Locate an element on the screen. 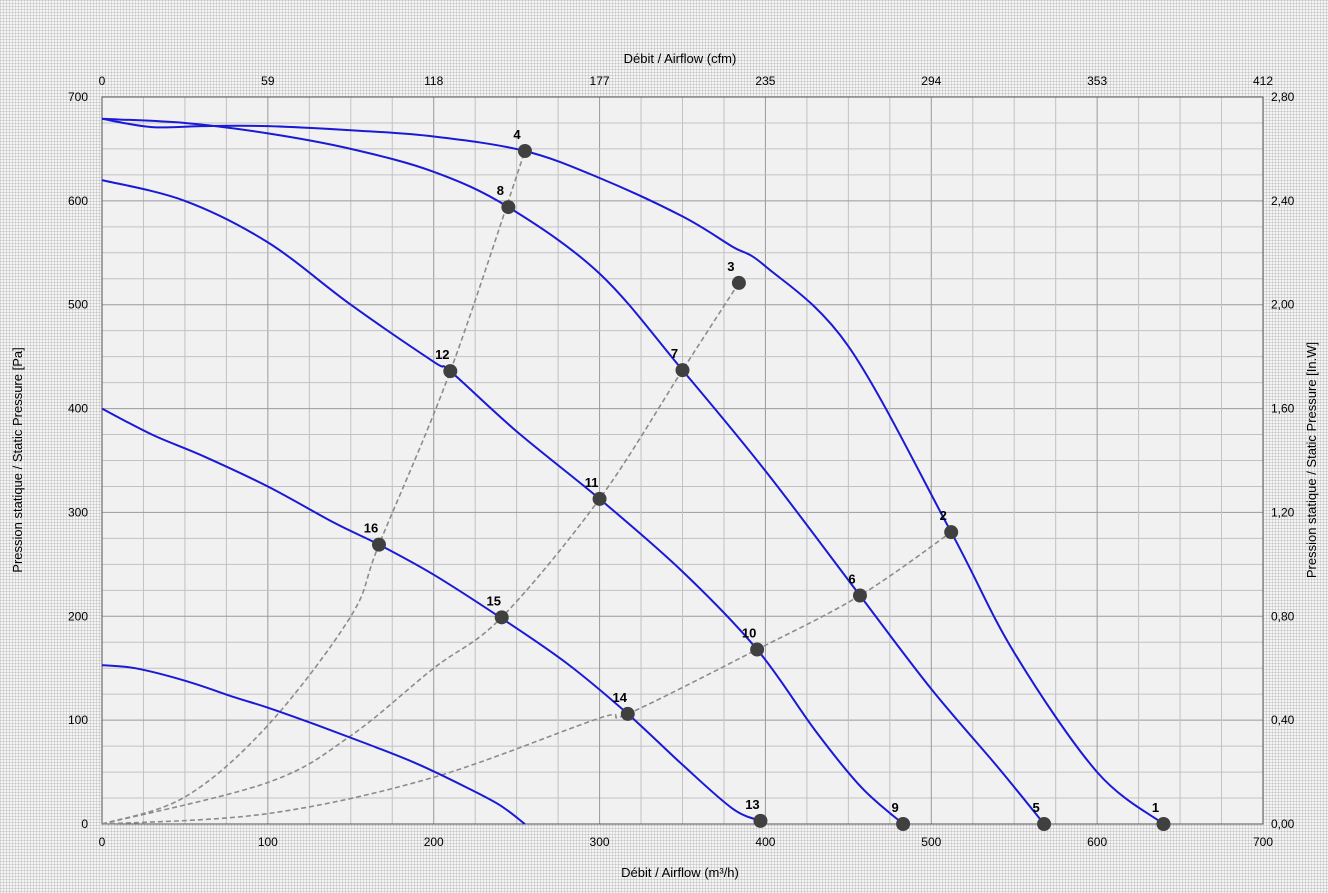  y-tick-label: 100 is located at coordinates (78, 720).